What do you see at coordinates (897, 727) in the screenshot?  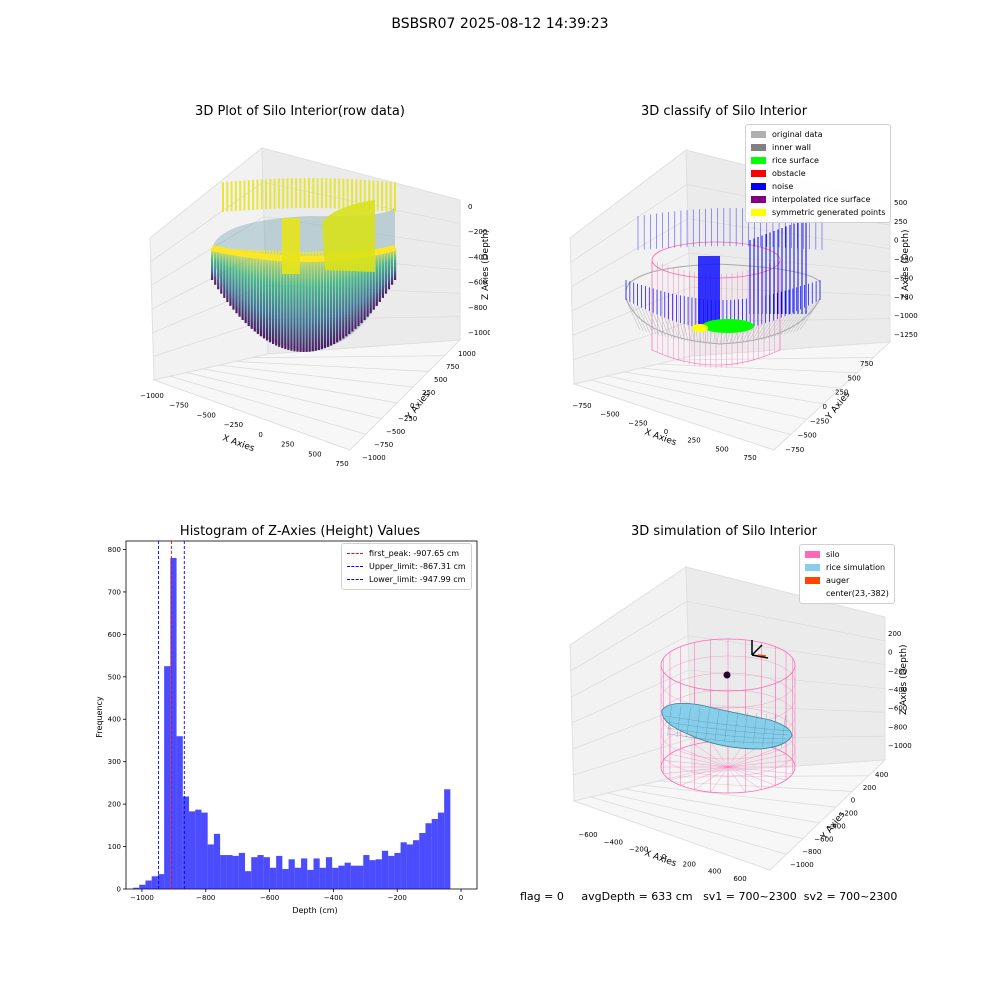 I see `p4-z-tick-5: −800` at bounding box center [897, 727].